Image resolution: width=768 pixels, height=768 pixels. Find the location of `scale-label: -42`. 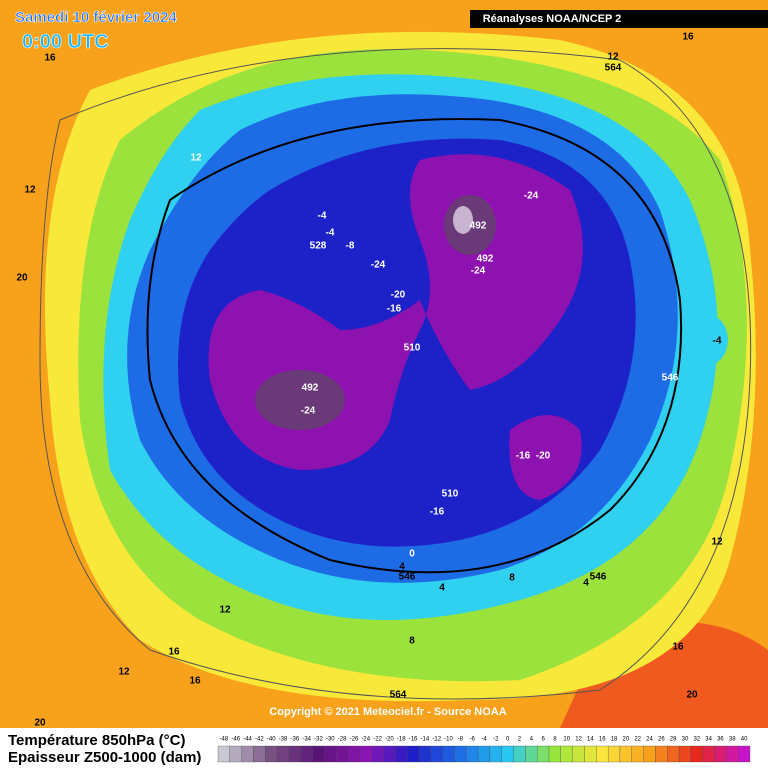

scale-label: -42 is located at coordinates (259, 740).